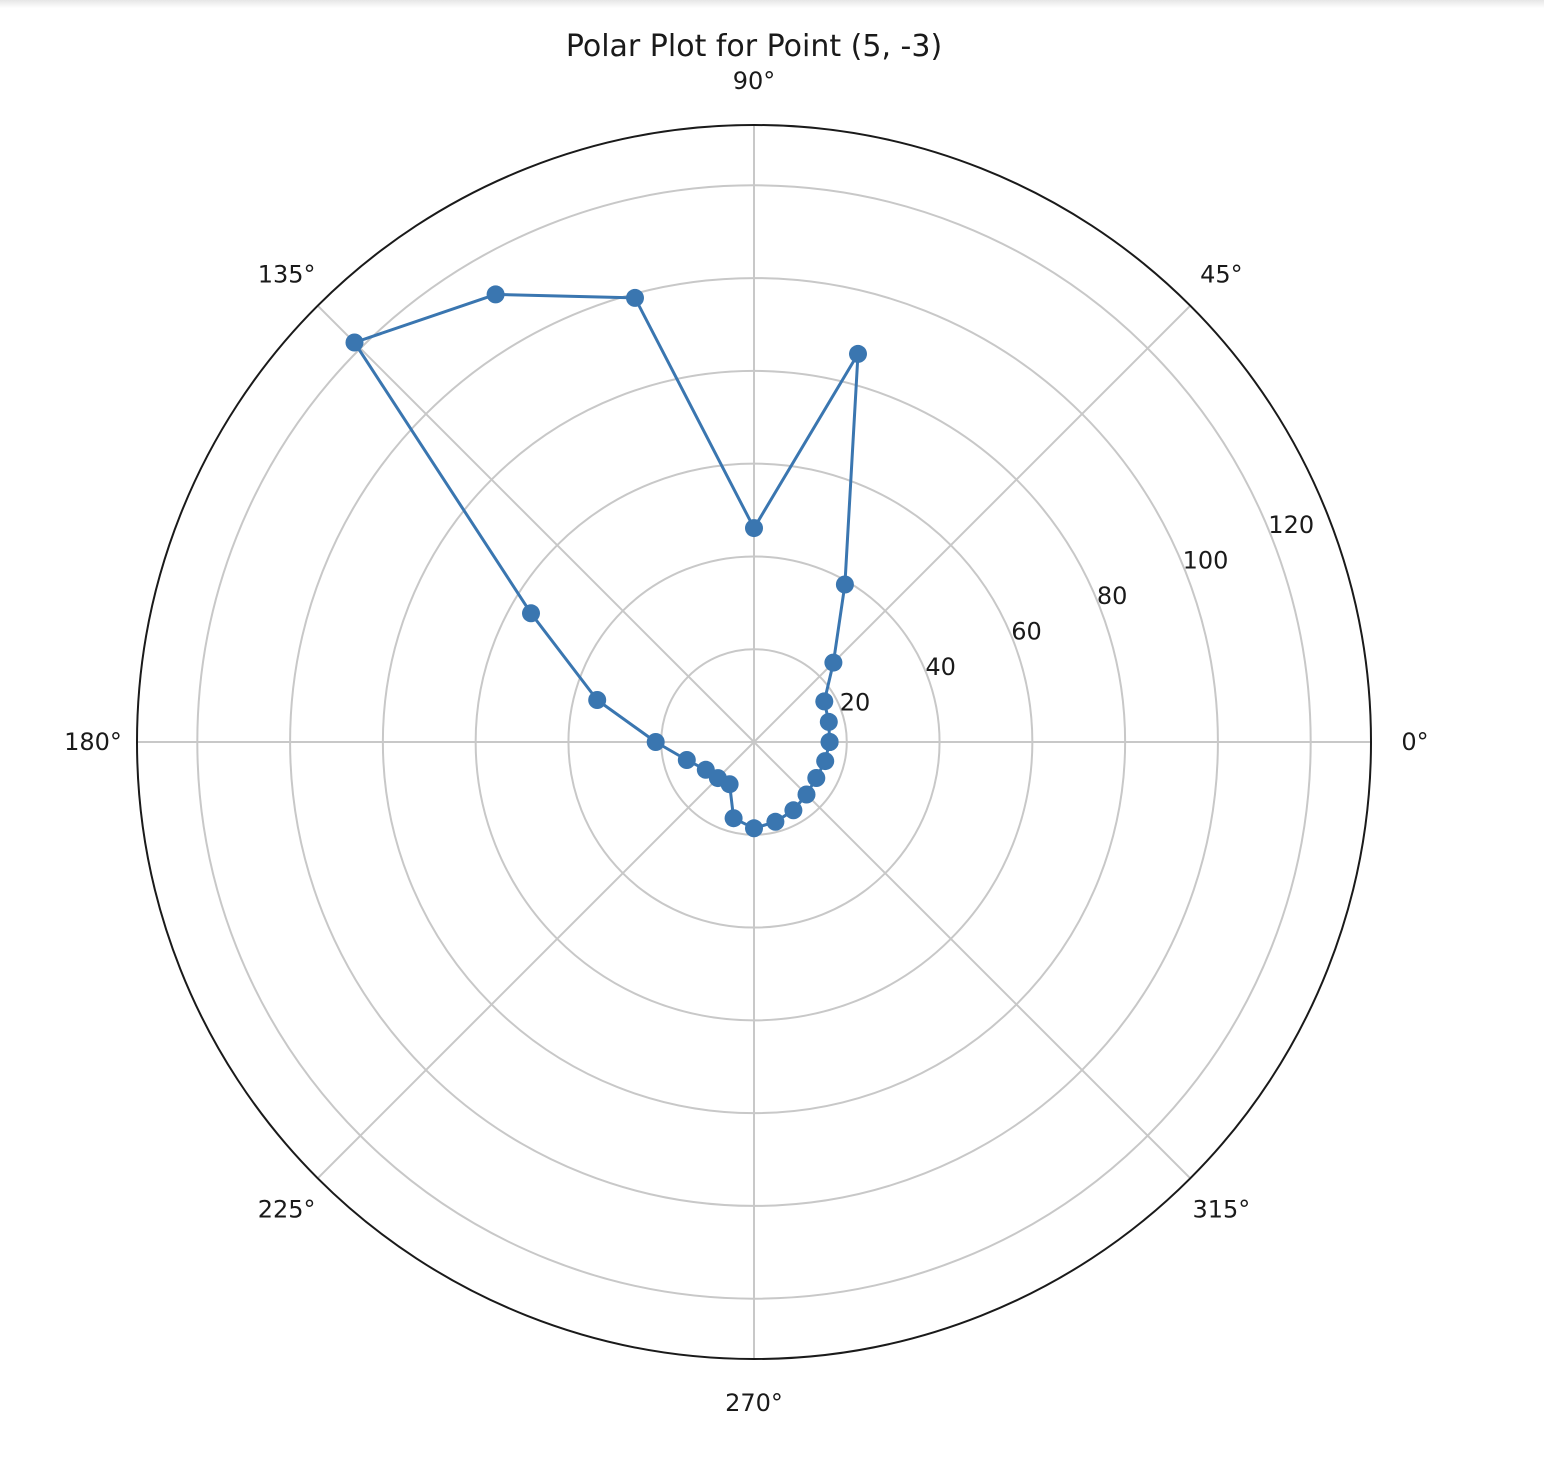 The height and width of the screenshot is (1460, 1544). What do you see at coordinates (1077, 614) in the screenshot?
I see `radius-tick-labels: 20 40 60 80 100 120` at bounding box center [1077, 614].